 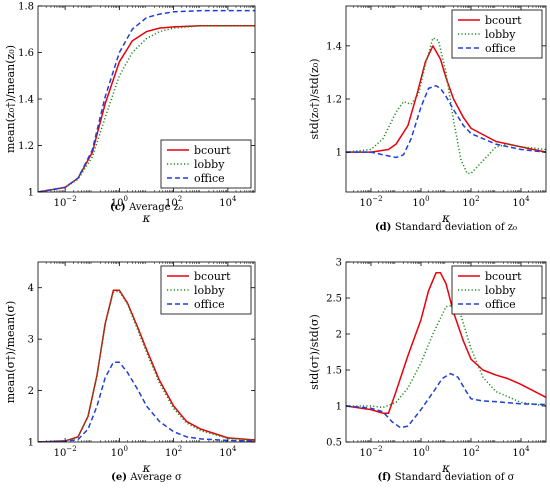 What do you see at coordinates (334, 443) in the screenshot?
I see `y-tick-label: 0.5` at bounding box center [334, 443].